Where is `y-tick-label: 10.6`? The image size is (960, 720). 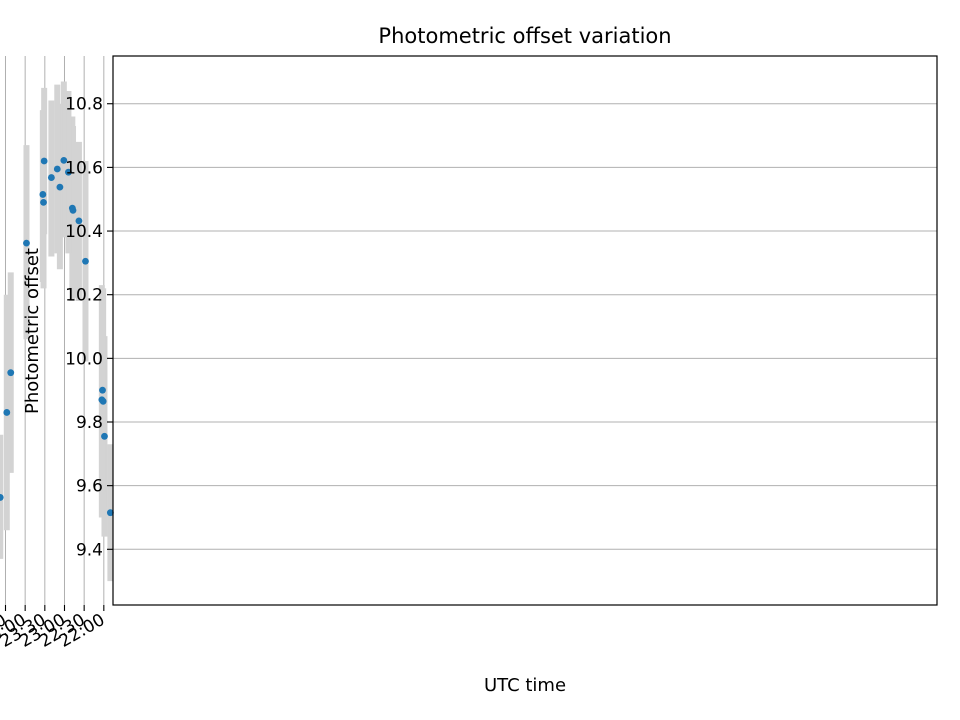
y-tick-label: 10.6 is located at coordinates (84, 168).